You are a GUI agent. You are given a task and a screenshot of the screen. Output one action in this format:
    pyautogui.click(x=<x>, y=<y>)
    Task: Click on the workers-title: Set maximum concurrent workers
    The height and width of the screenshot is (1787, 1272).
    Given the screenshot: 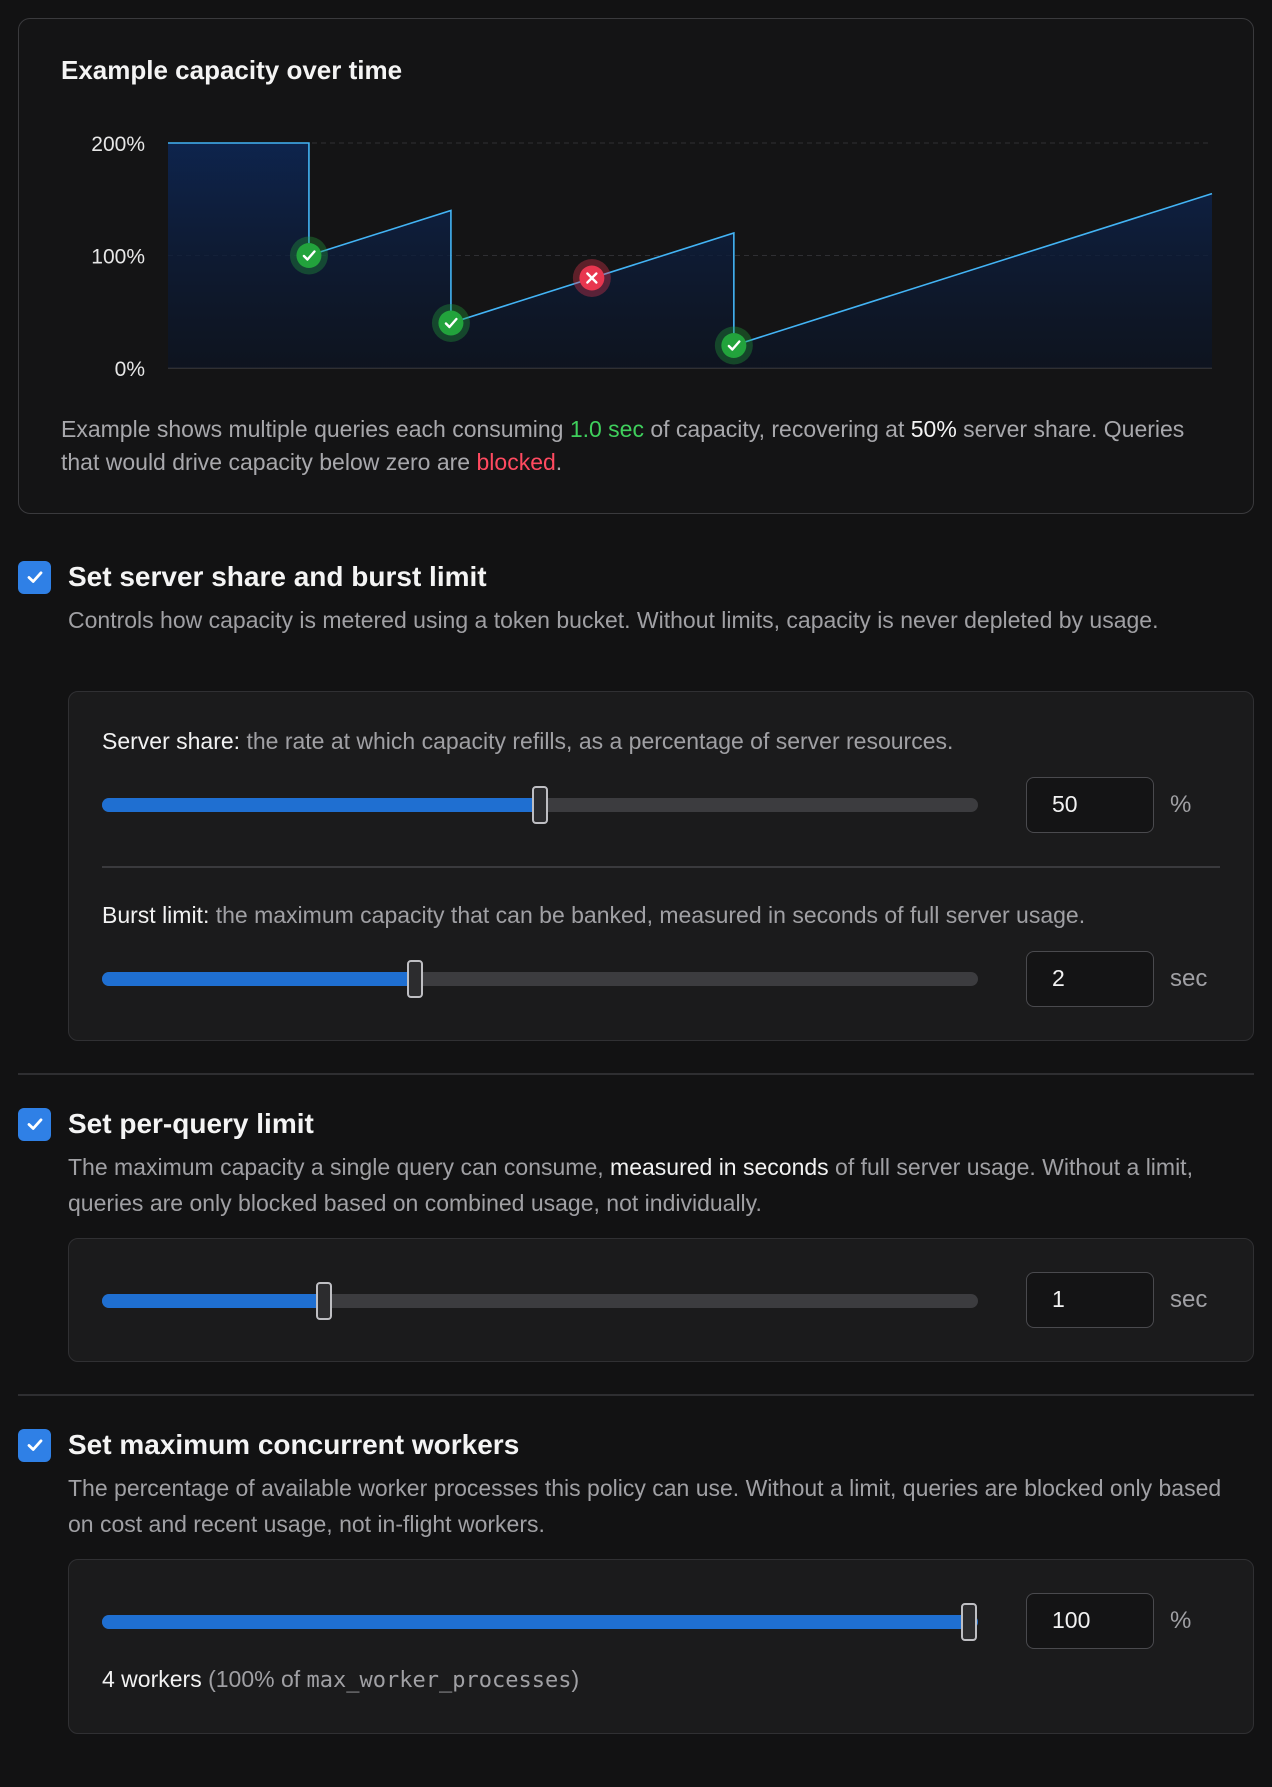 What is the action you would take?
    pyautogui.click(x=294, y=1444)
    